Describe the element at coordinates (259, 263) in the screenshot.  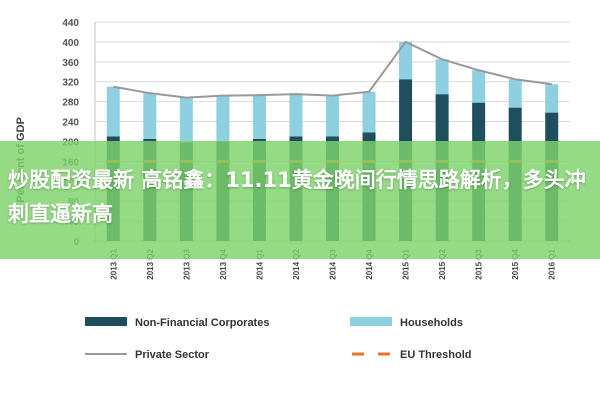
I see `x-tick-label: 2014 Q1` at that location.